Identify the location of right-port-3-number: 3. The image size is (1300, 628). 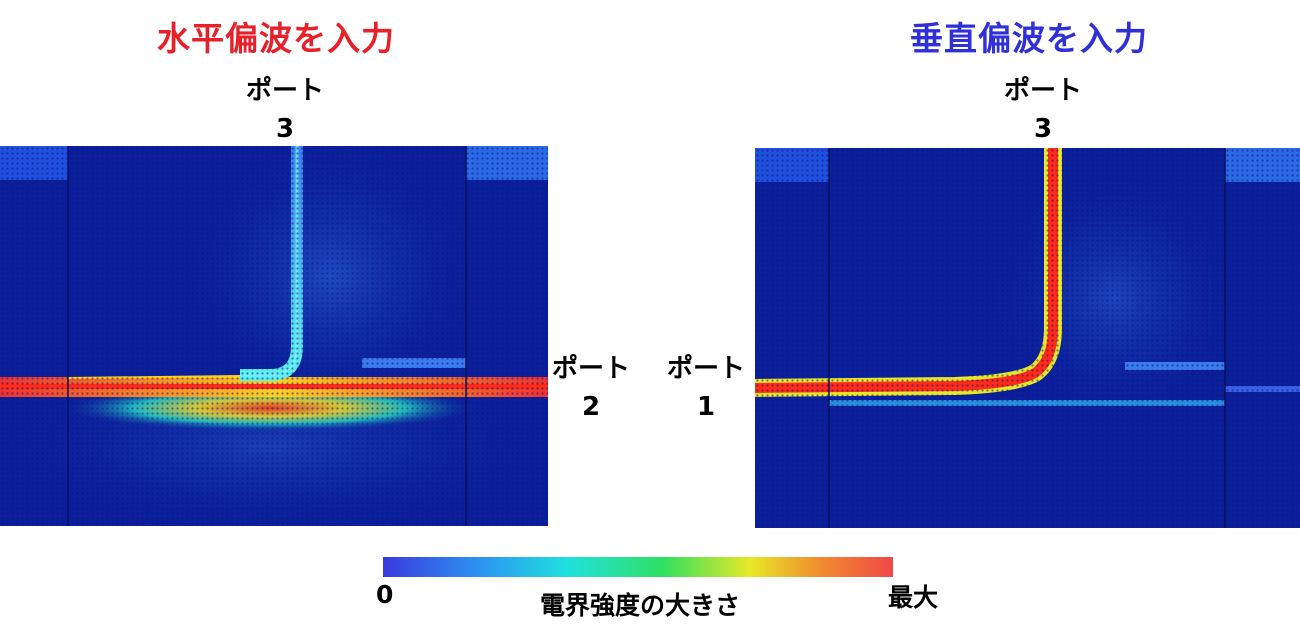
(1043, 129).